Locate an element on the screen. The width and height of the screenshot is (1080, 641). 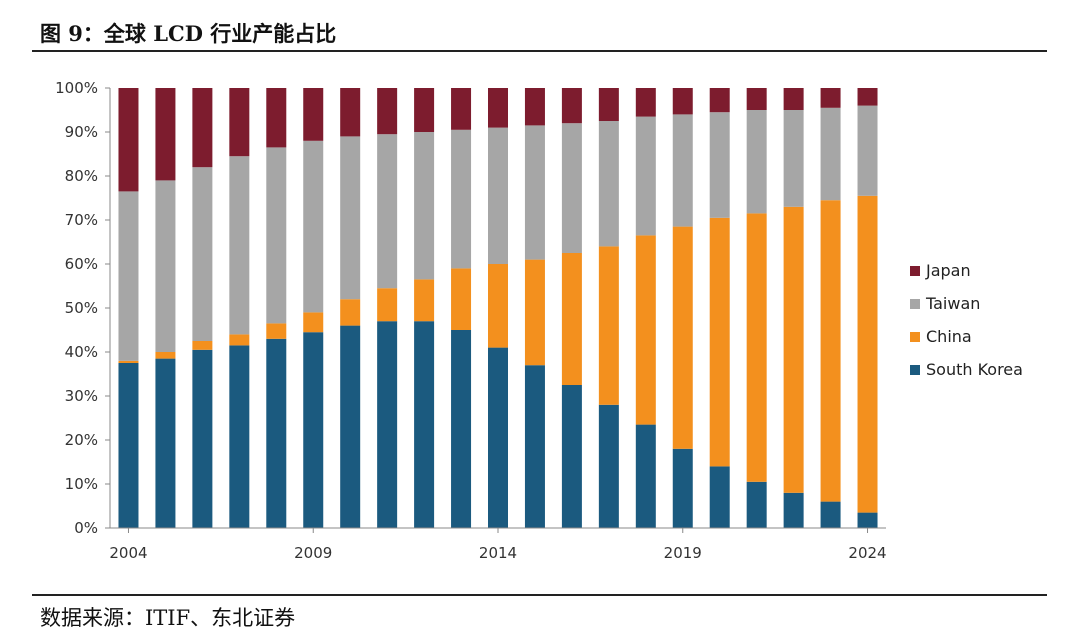
bar-japan-2013 is located at coordinates (461, 109).